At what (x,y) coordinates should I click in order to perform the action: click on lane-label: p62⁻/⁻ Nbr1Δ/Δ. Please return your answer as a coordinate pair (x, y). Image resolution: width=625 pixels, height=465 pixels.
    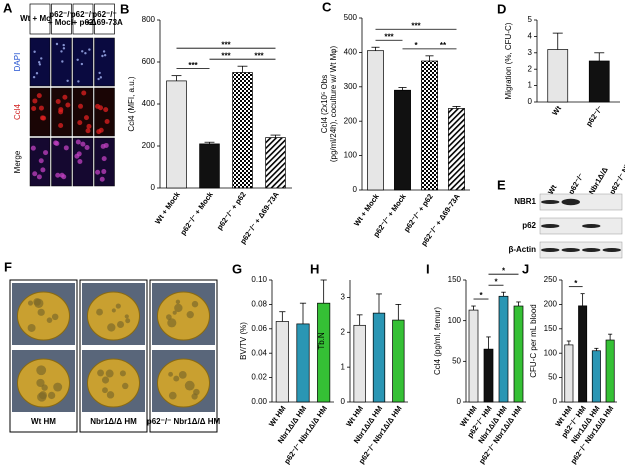
    Looking at the image, I should click on (616, 169).